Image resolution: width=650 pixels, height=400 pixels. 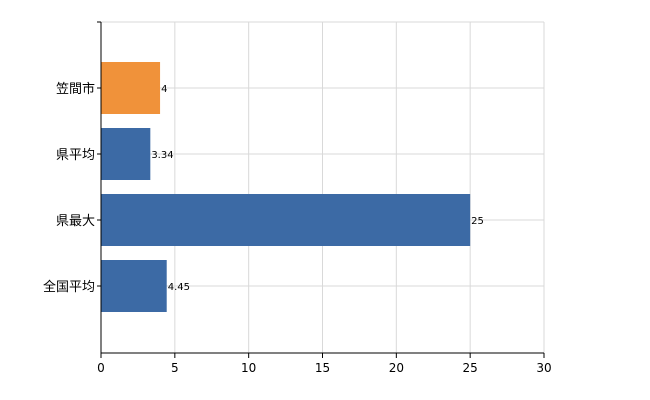 What do you see at coordinates (543, 368) in the screenshot?
I see `x-tick-label: 30` at bounding box center [543, 368].